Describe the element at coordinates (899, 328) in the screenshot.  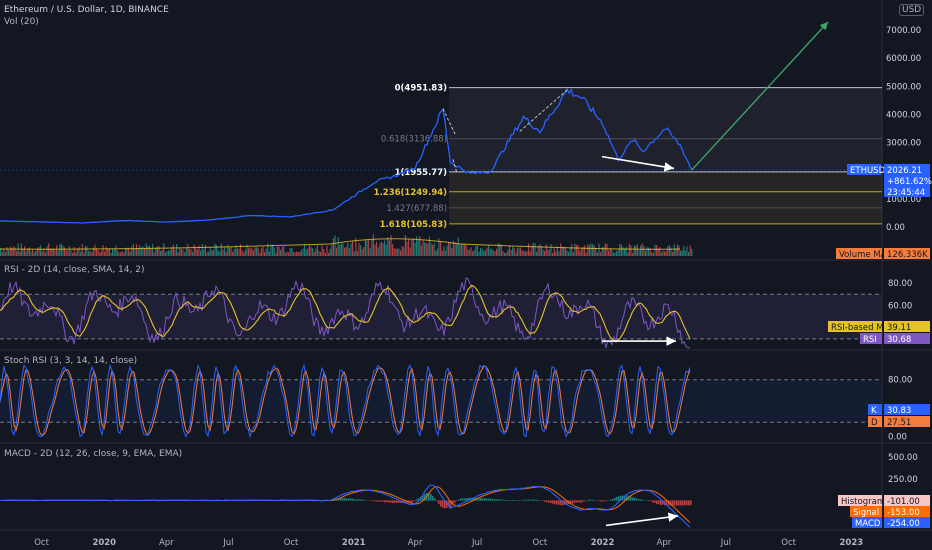
I see `rsi-ma-value: 39.11` at that location.